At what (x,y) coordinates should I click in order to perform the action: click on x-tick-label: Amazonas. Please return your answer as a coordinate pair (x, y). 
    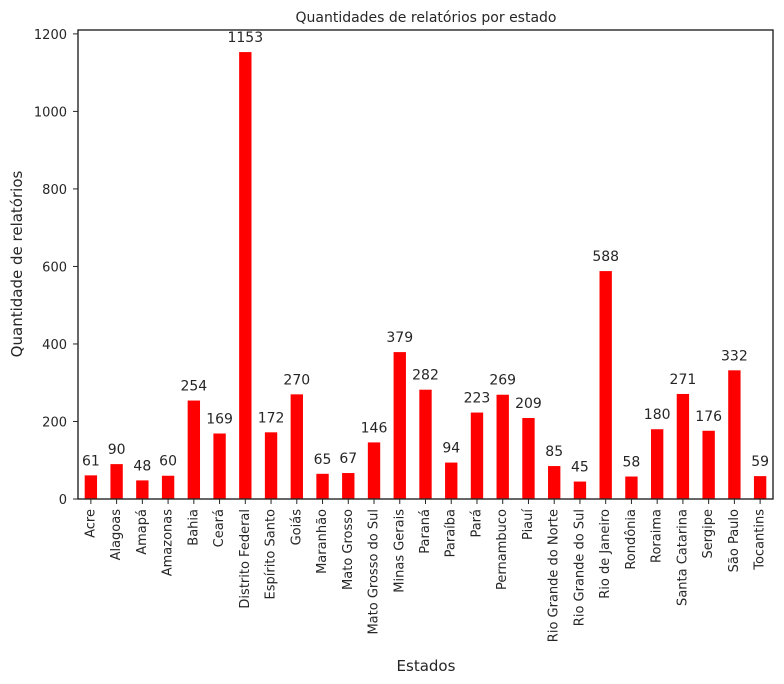
    Looking at the image, I should click on (168, 543).